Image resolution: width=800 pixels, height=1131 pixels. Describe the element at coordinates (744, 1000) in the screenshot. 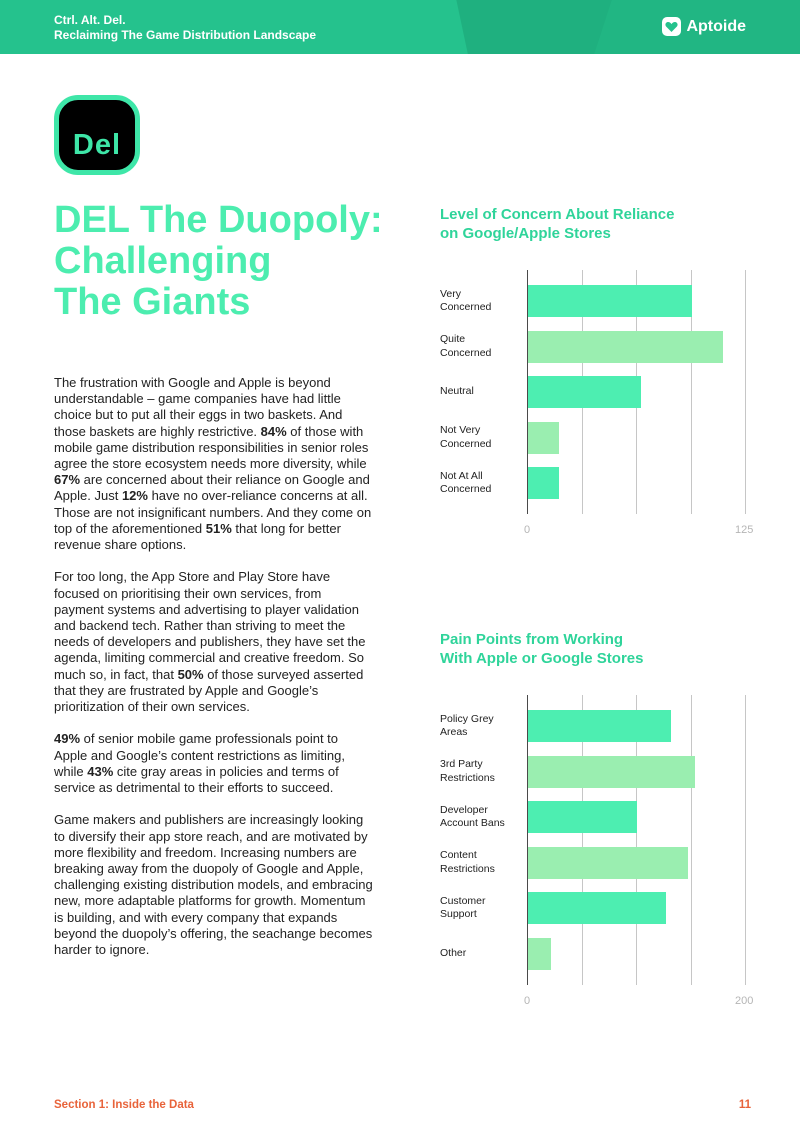

I see `x-tick-label: 200` at that location.